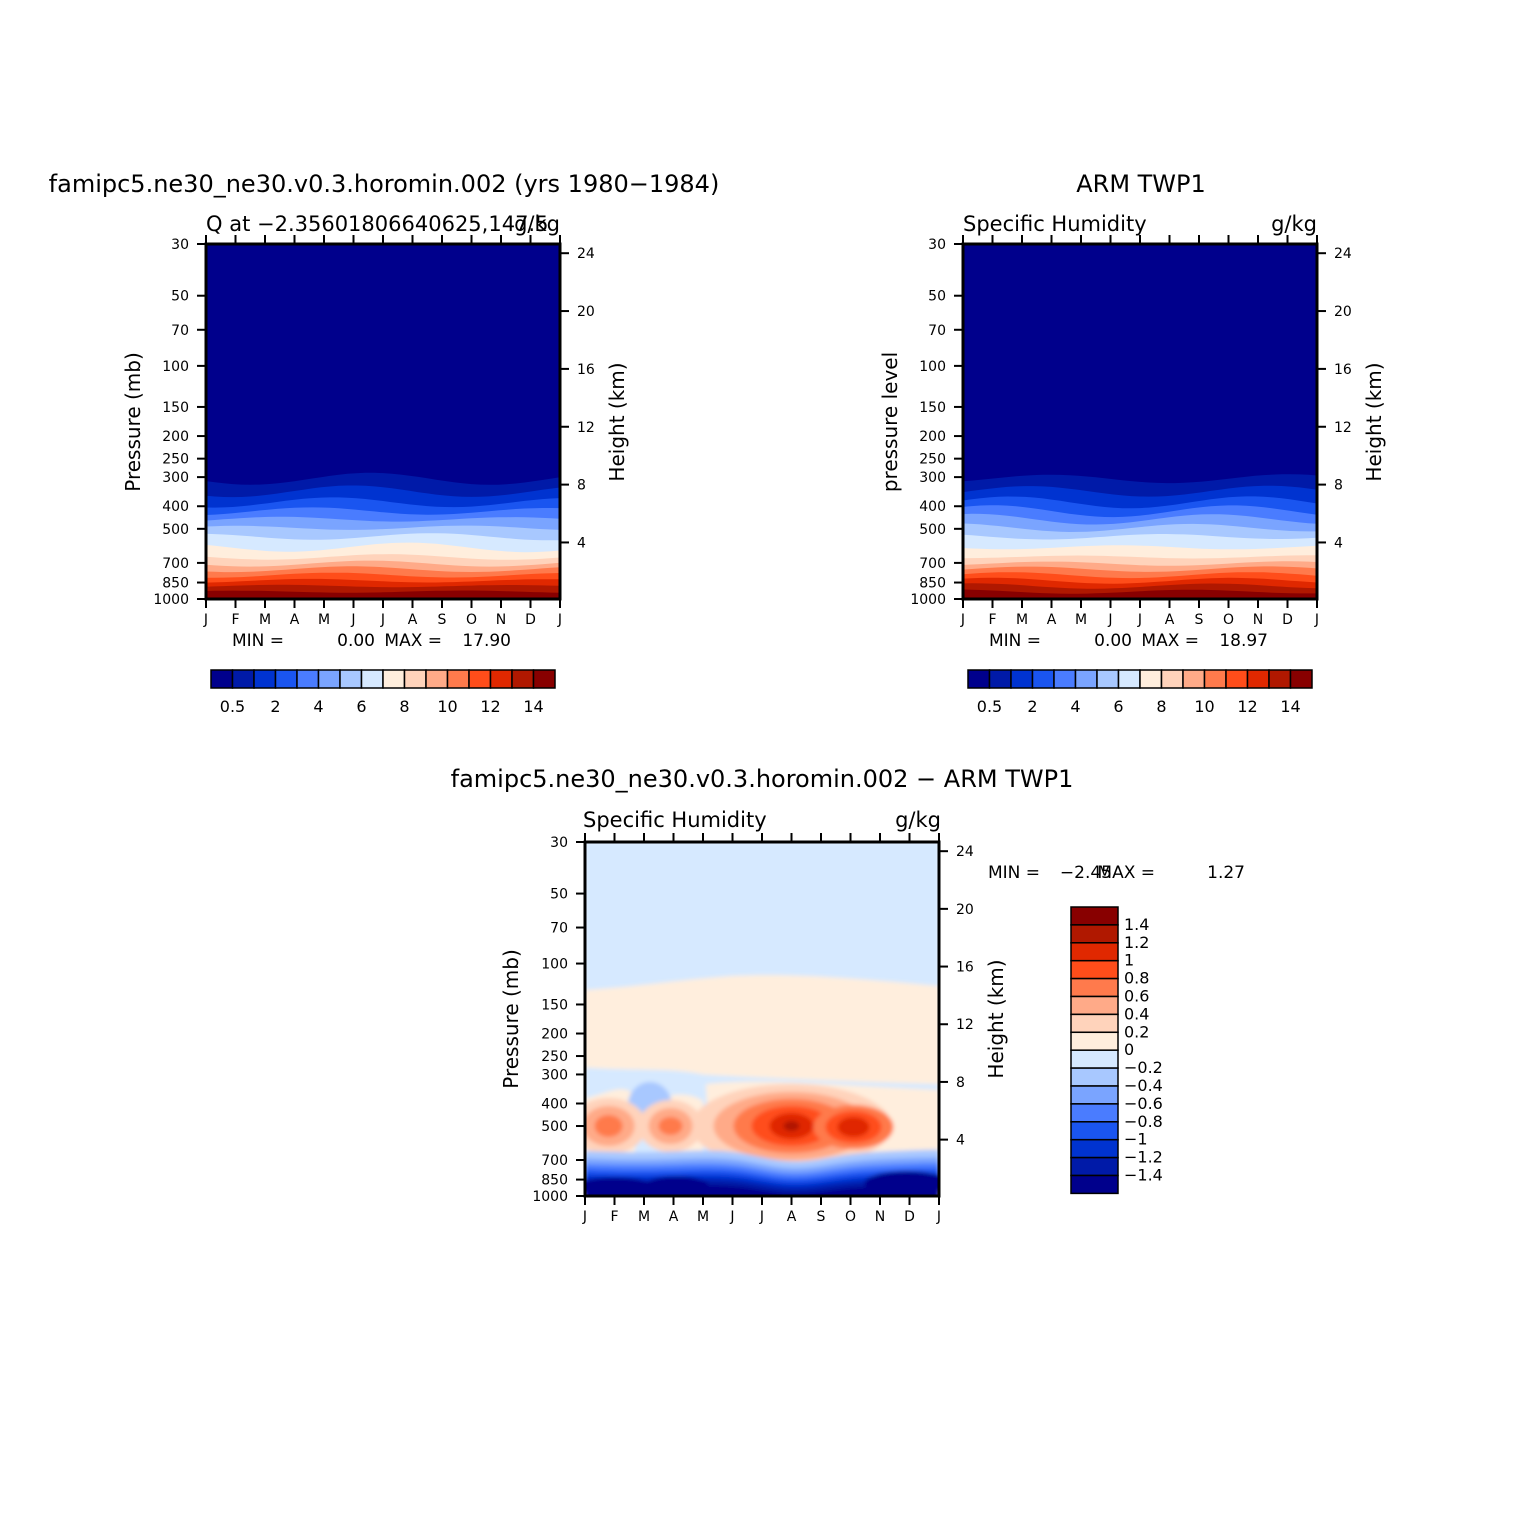 The width and height of the screenshot is (1524, 1524). I want to click on x-tick-label: O, so click(850, 1217).